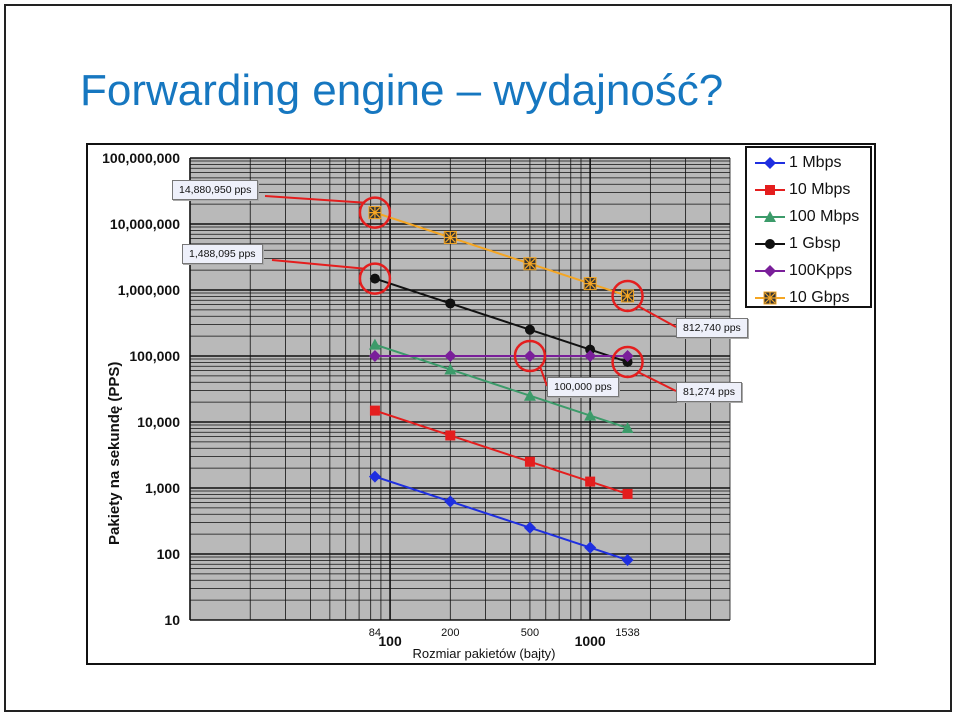 This screenshot has width=960, height=720. I want to click on legend-item-1gbsp: 1 Gbsp, so click(798, 244).